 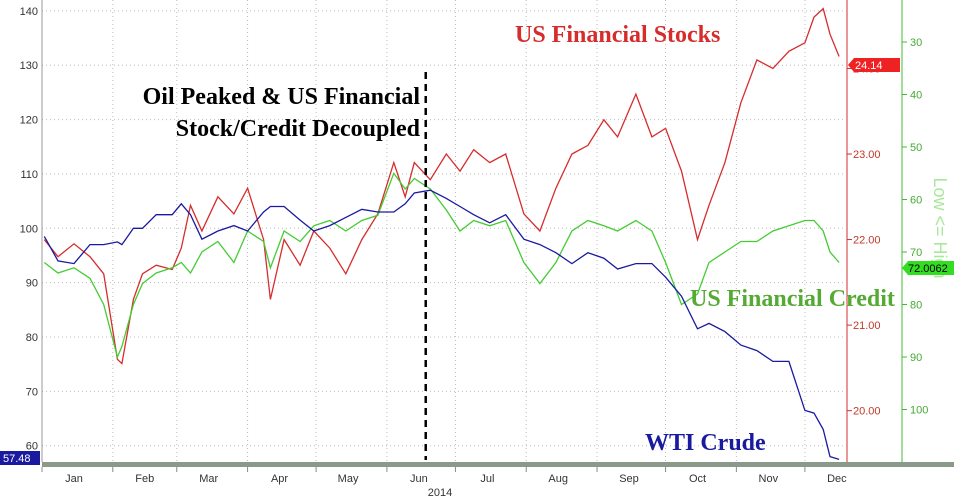 I want to click on month-label: Feb, so click(x=144, y=479).